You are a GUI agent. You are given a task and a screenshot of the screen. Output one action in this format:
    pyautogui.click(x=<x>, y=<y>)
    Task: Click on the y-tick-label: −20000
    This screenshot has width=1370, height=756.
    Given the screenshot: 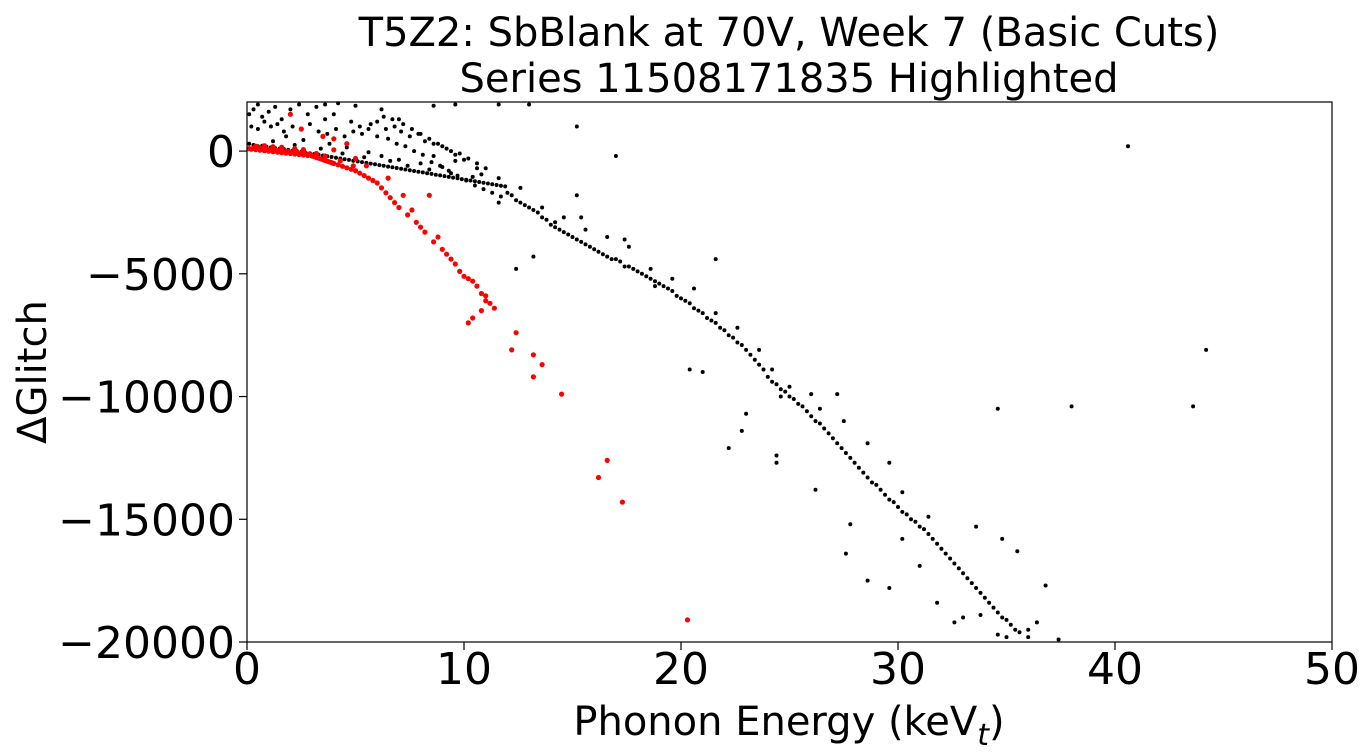 What is the action you would take?
    pyautogui.click(x=146, y=643)
    